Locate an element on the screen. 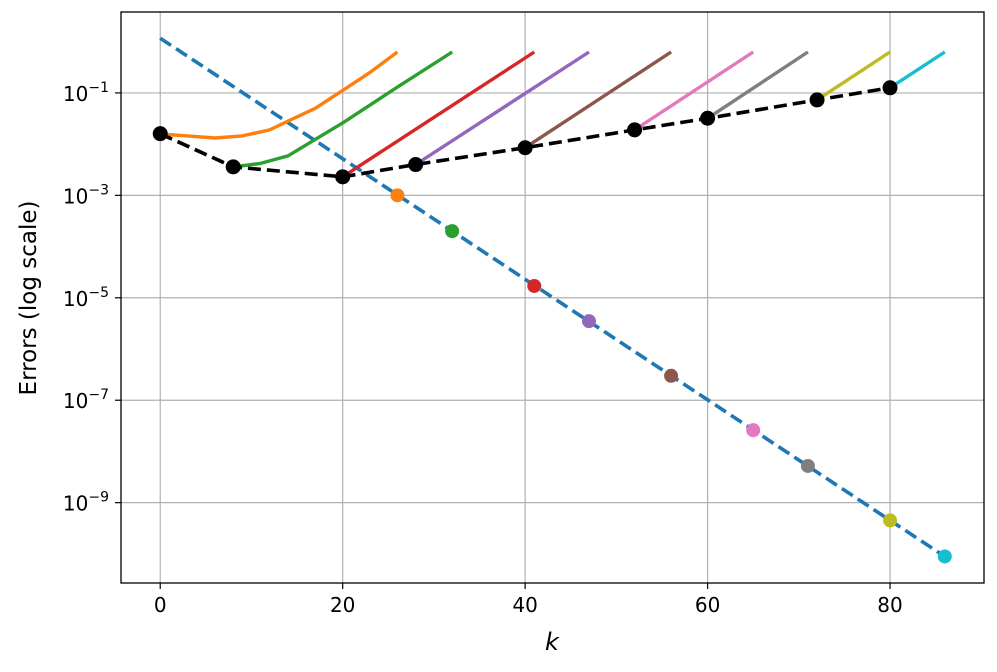  x-tick-label: 0 is located at coordinates (160, 605).